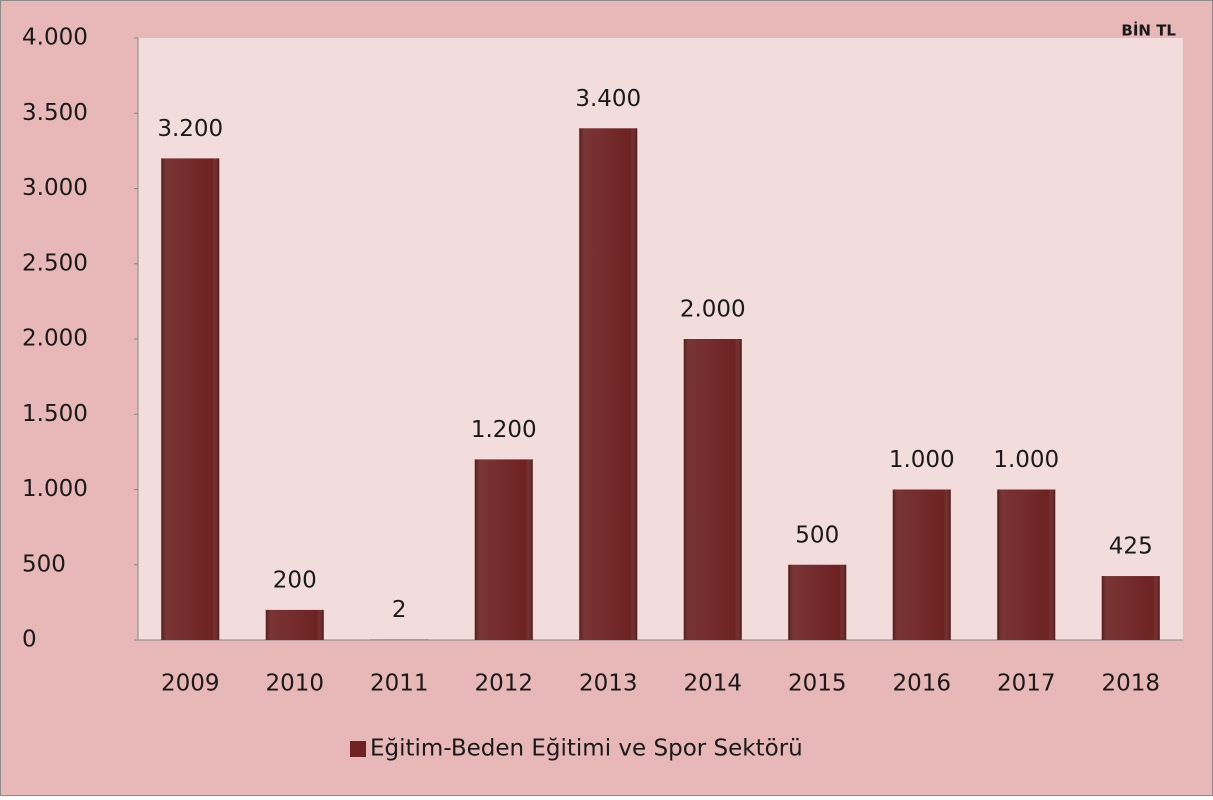 The height and width of the screenshot is (800, 1213). What do you see at coordinates (55, 263) in the screenshot?
I see `y-tick-label: 2.500` at bounding box center [55, 263].